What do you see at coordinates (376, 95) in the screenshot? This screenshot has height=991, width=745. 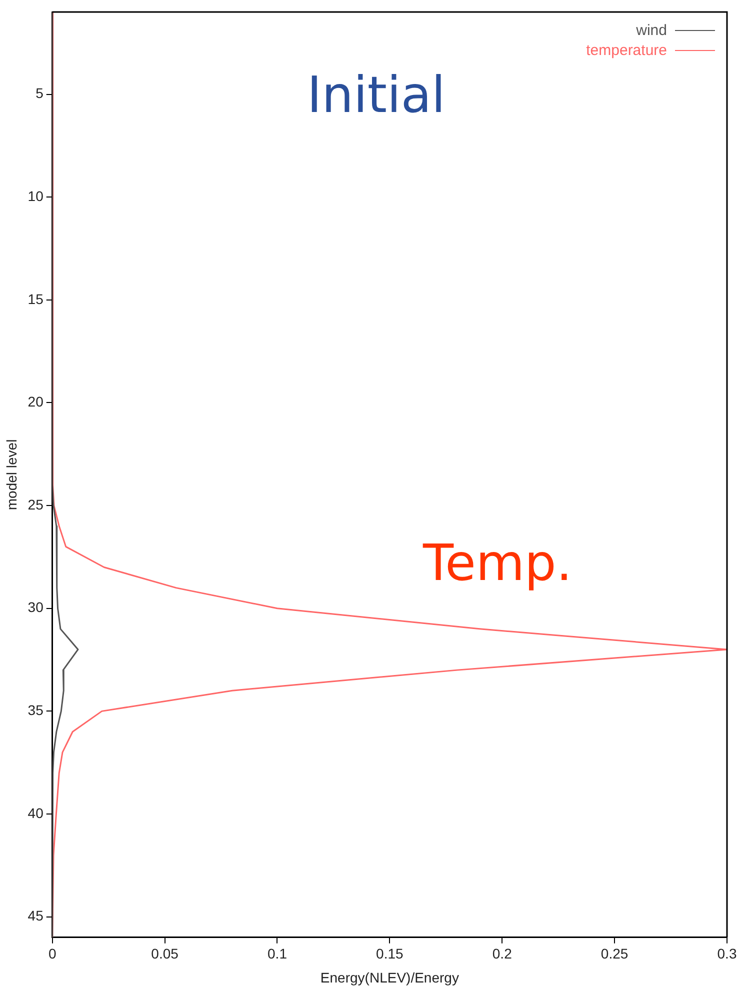 I see `annotation: Initial` at bounding box center [376, 95].